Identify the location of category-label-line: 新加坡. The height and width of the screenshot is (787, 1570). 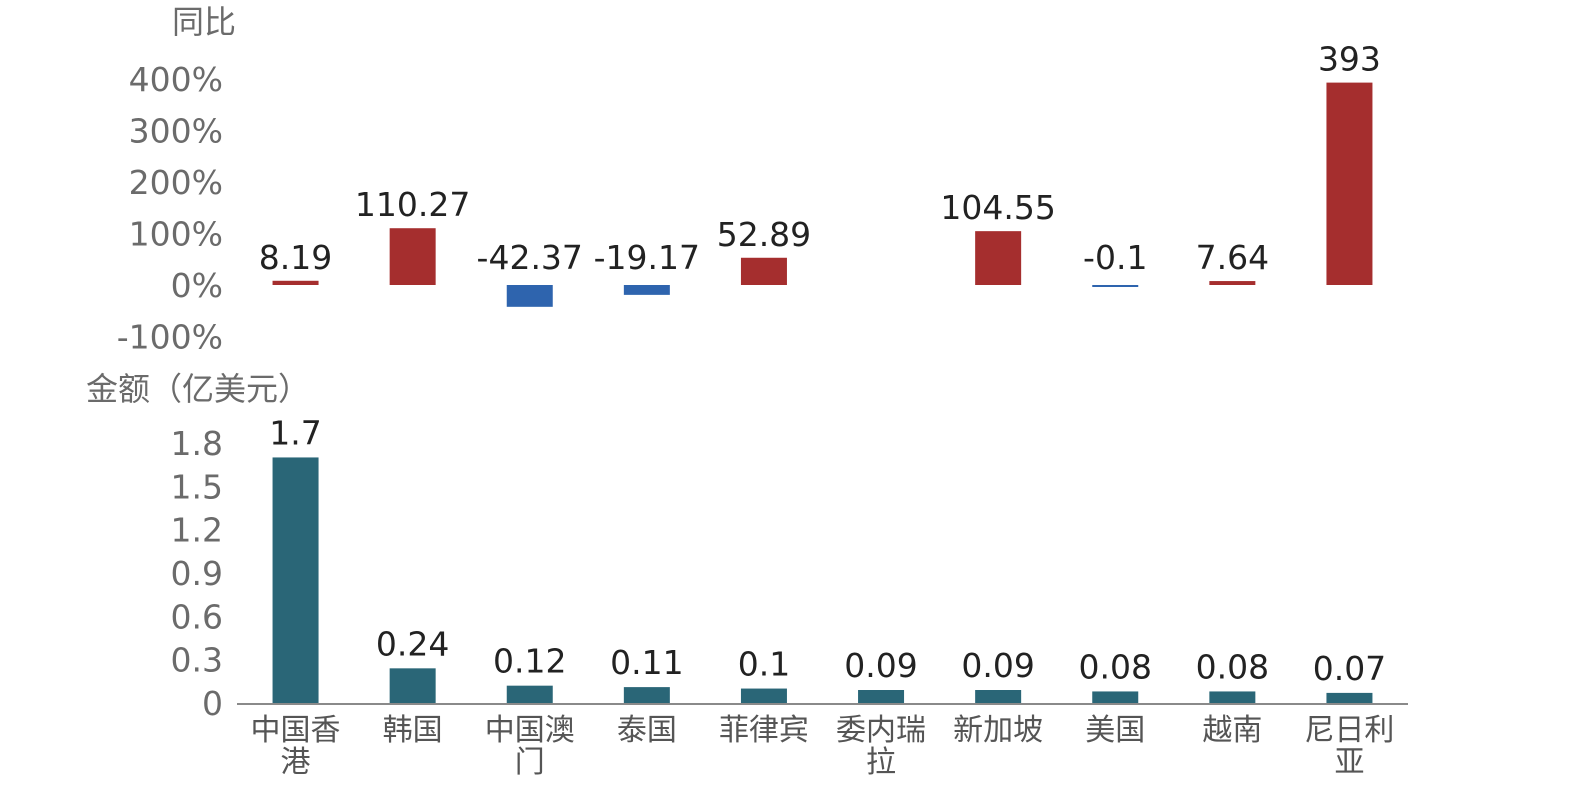
(998, 730).